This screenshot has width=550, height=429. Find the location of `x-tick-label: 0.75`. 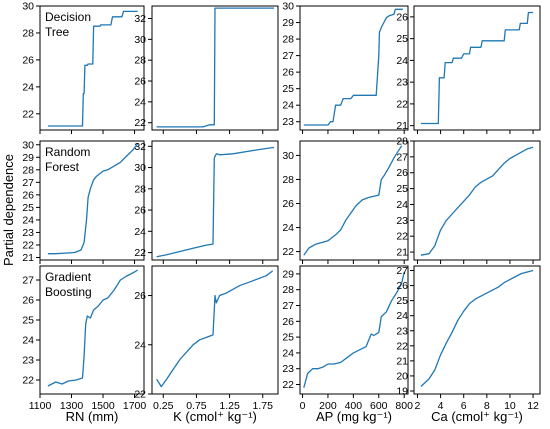

x-tick-label: 0.75 is located at coordinates (196, 406).